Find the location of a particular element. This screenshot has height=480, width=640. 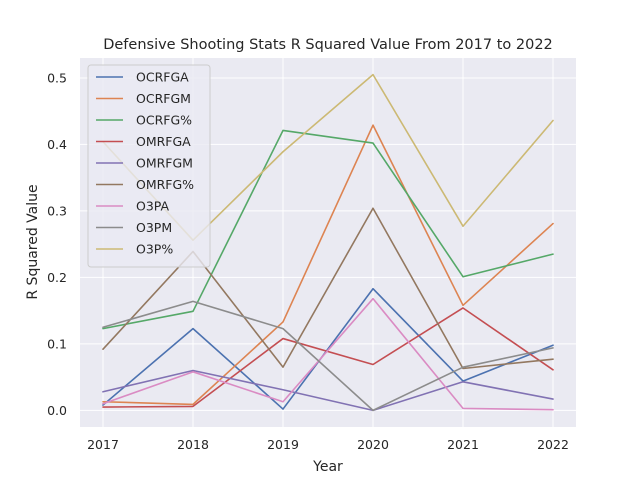

x-tick-label: 2017 is located at coordinates (103, 444).